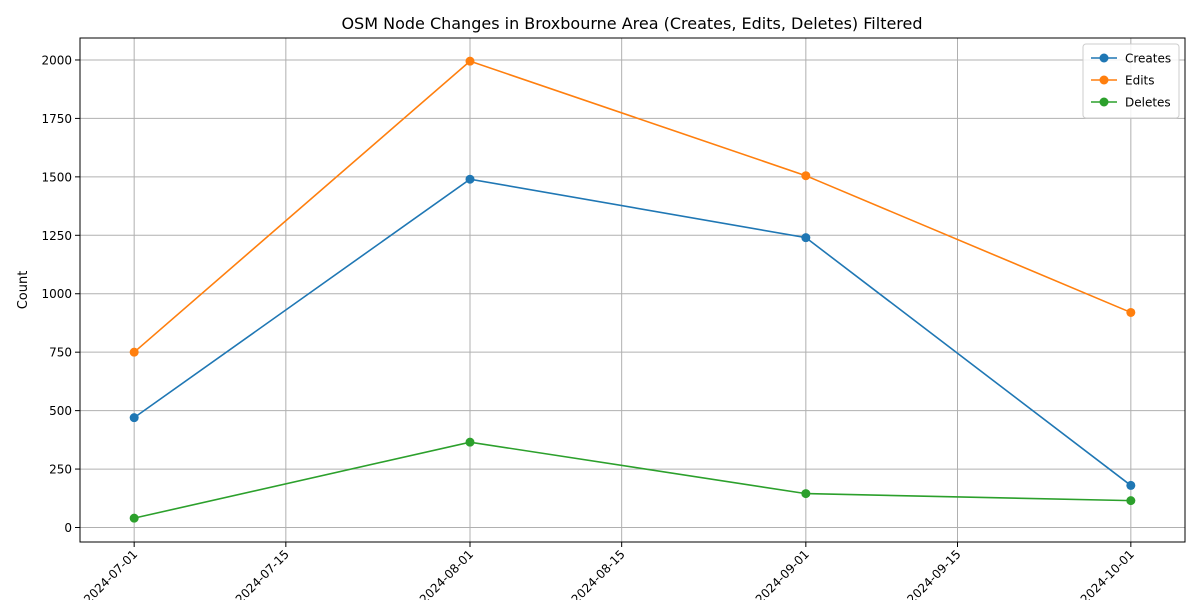 This screenshot has height=600, width=1200. I want to click on legend-label-creates: Creates, so click(1148, 59).